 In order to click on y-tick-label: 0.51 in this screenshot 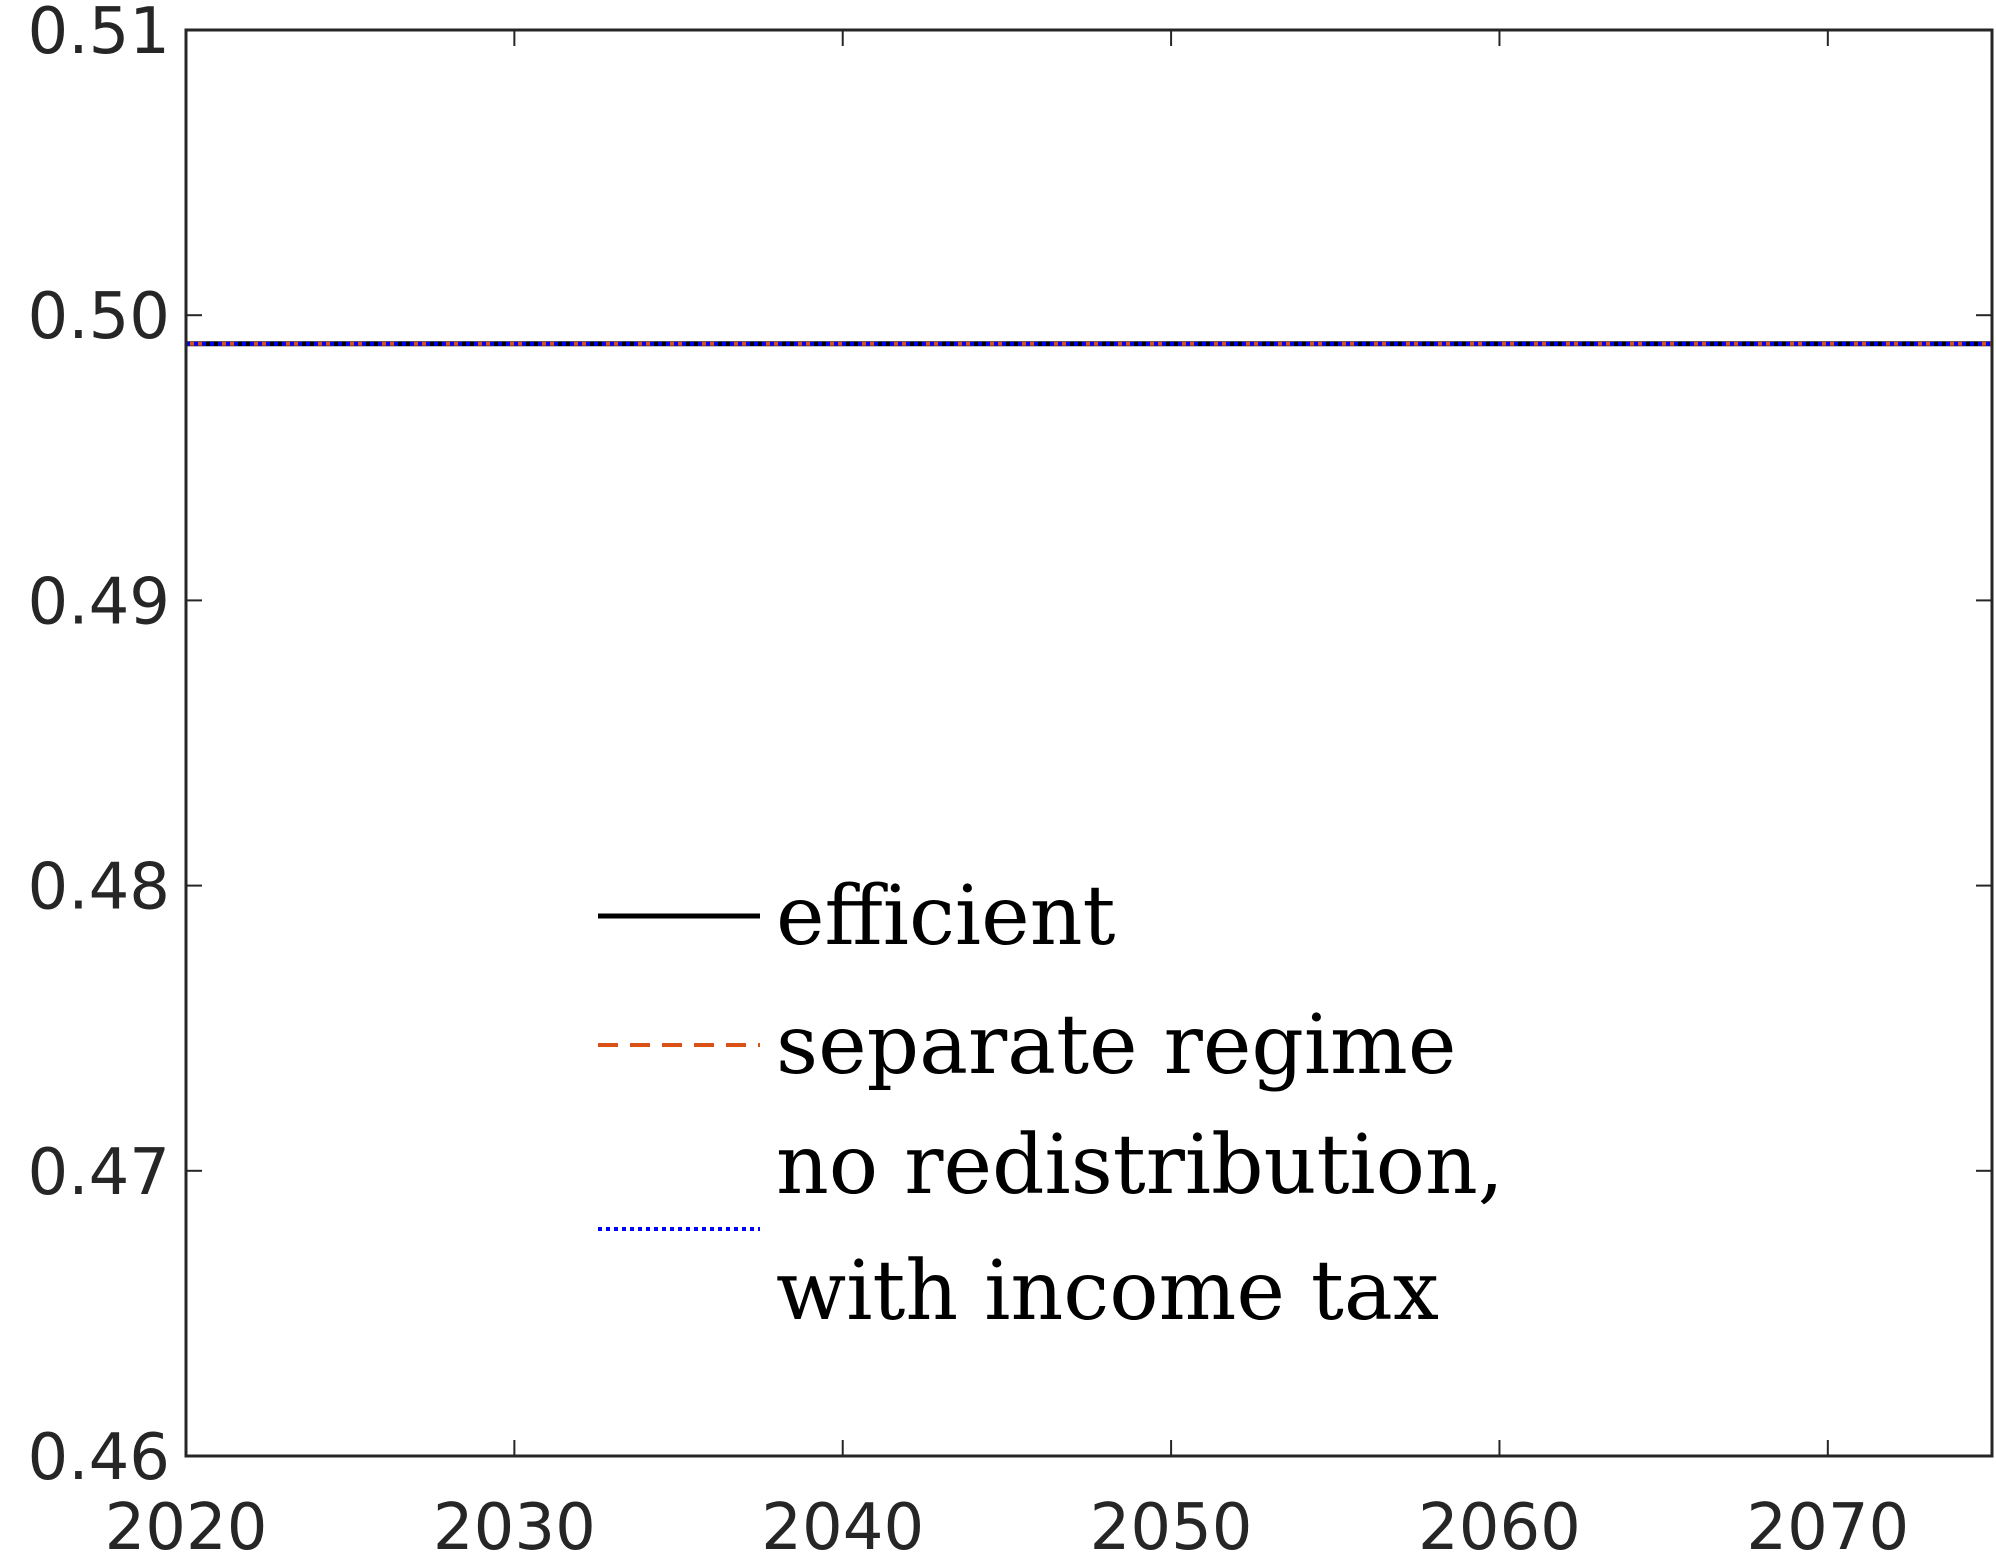, I will do `click(99, 34)`.